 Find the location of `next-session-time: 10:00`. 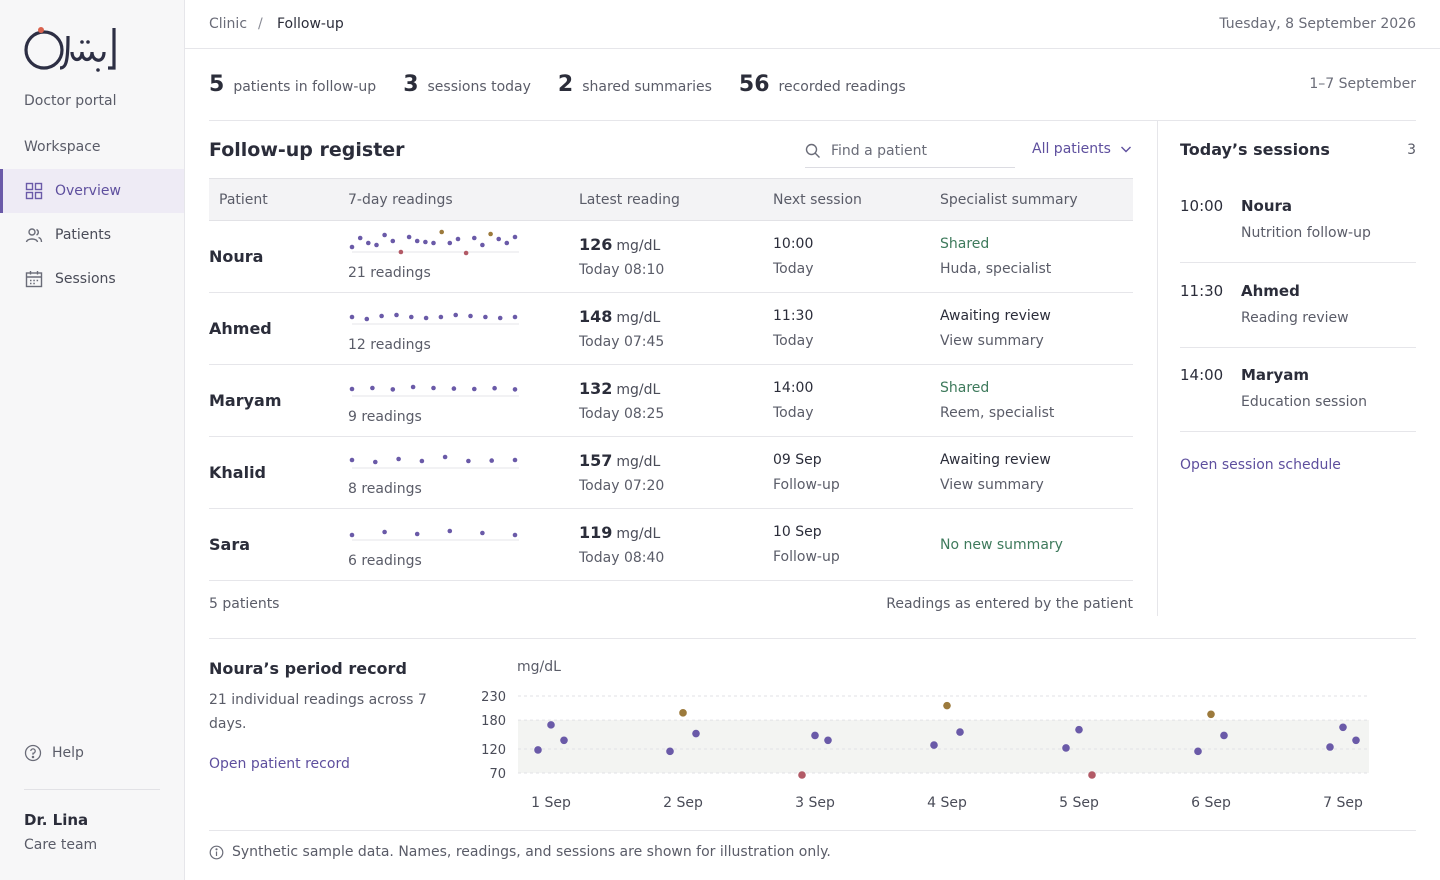

next-session-time: 10:00 is located at coordinates (793, 244).